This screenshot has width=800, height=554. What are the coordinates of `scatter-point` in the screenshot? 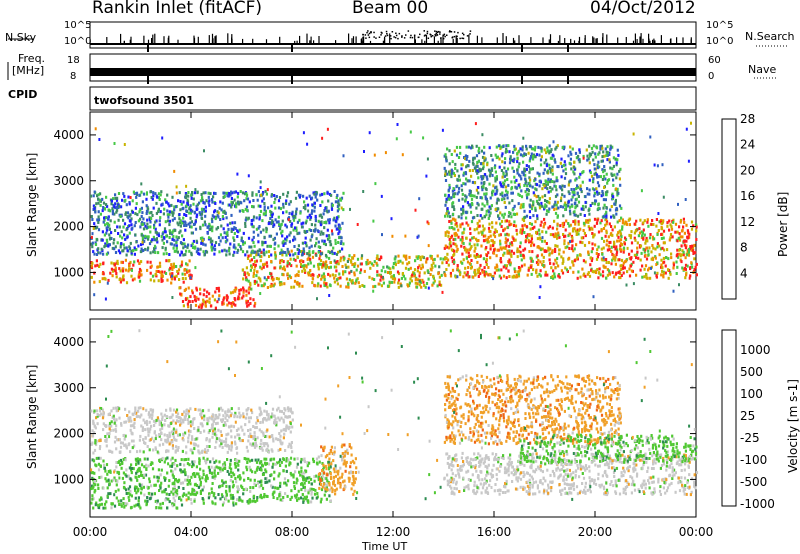 It's located at (457, 277).